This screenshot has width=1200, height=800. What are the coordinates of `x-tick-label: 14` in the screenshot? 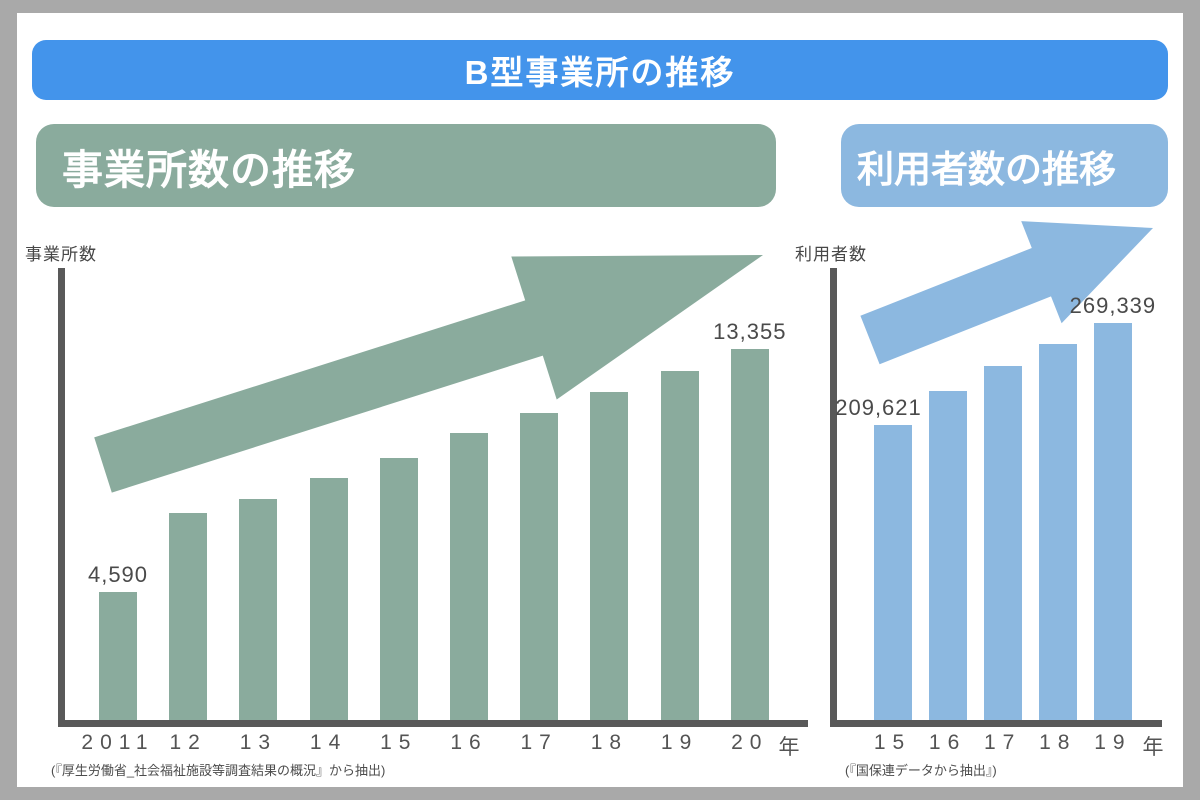 It's located at (328, 742).